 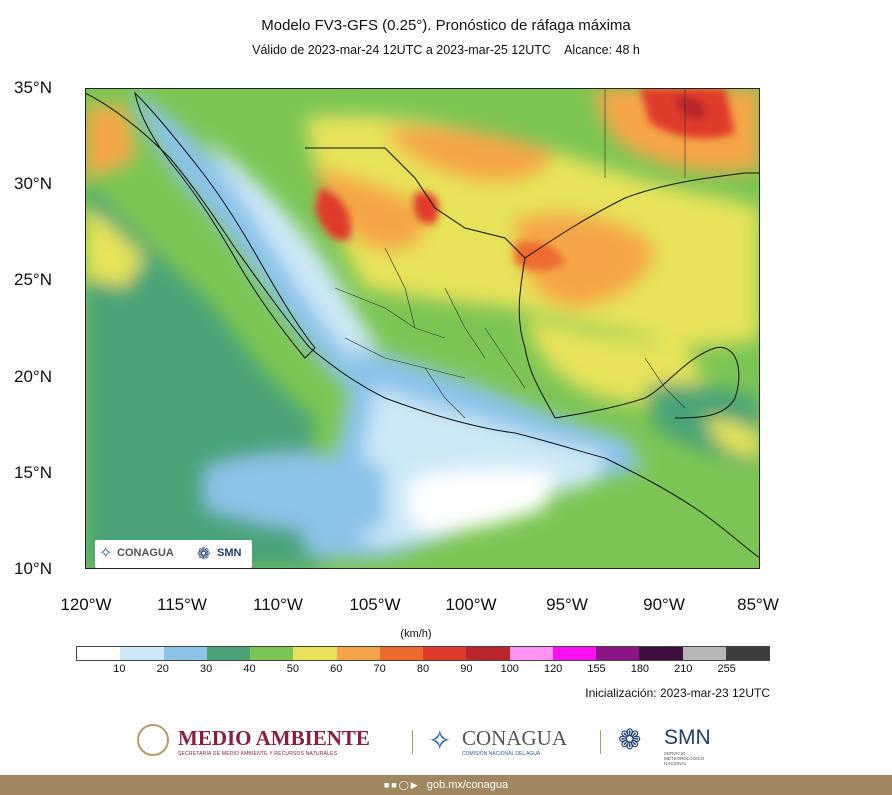 I want to click on initialization-text: Inicialización: 2023-mar-23 12UTC, so click(x=677, y=693).